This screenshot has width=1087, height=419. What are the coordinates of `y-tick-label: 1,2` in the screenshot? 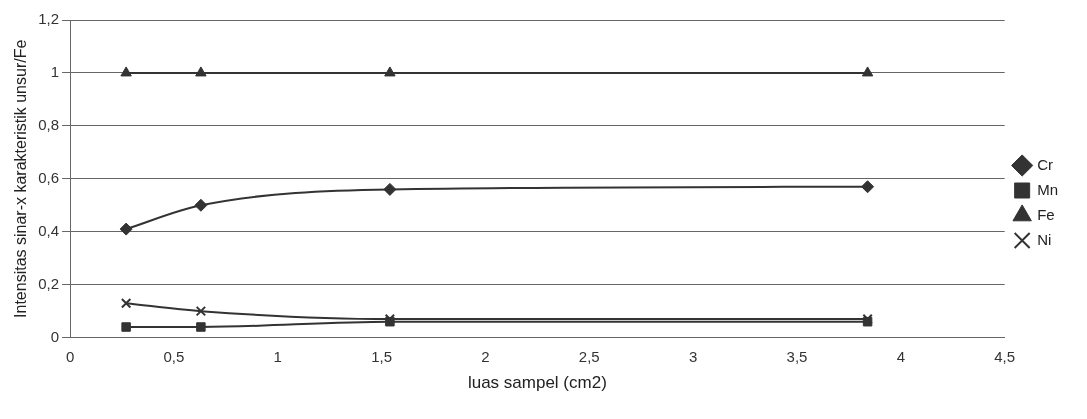 It's located at (49, 19).